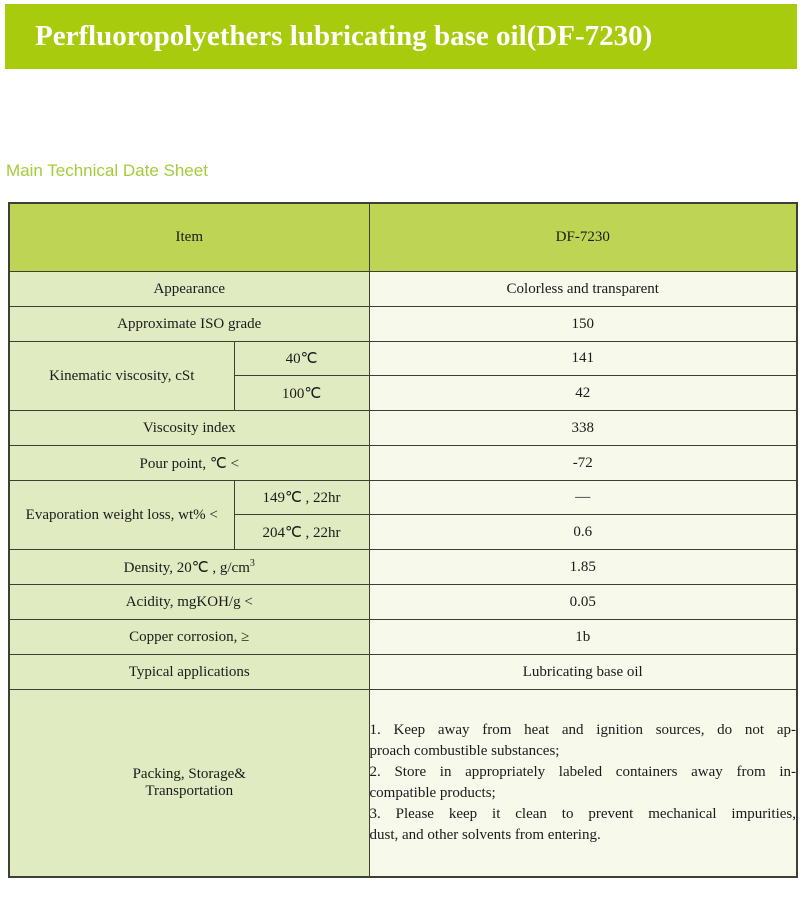 The image size is (804, 900). What do you see at coordinates (121, 515) in the screenshot?
I see `evaporation-loss-label: Evaporation weight loss, wt% <` at bounding box center [121, 515].